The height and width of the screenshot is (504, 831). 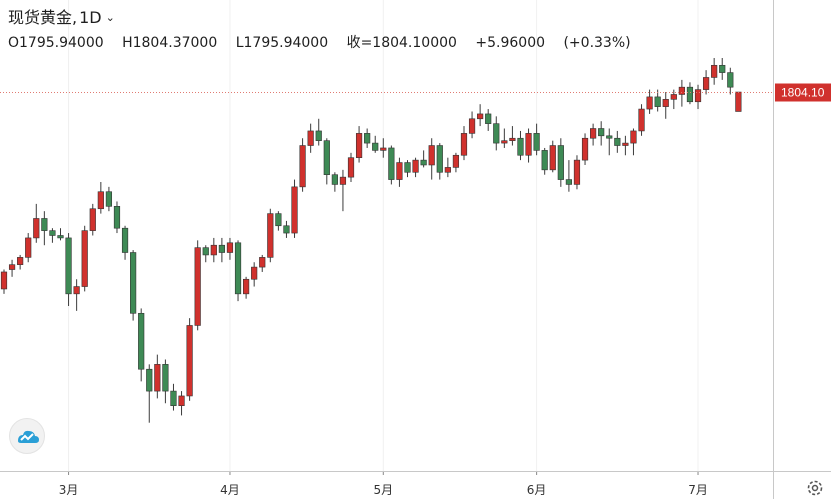 I want to click on symbol-title: 现货黄金,, so click(x=43, y=17).